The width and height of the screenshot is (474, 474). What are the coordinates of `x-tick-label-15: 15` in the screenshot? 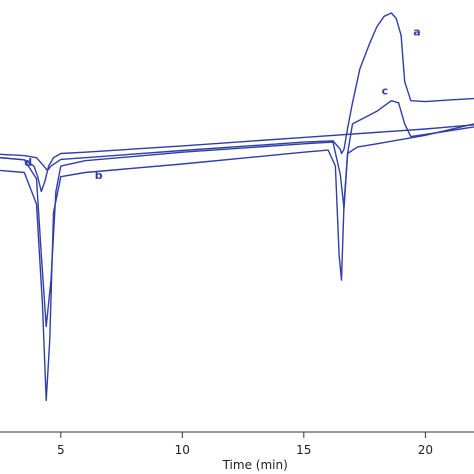 It's located at (303, 450).